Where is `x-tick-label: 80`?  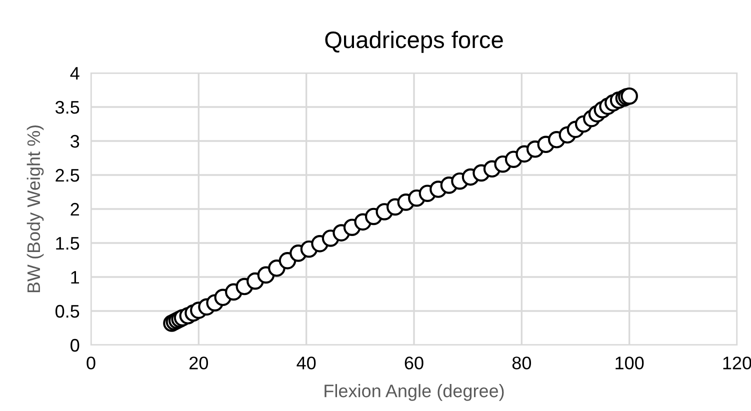
x-tick-label: 80 is located at coordinates (522, 363).